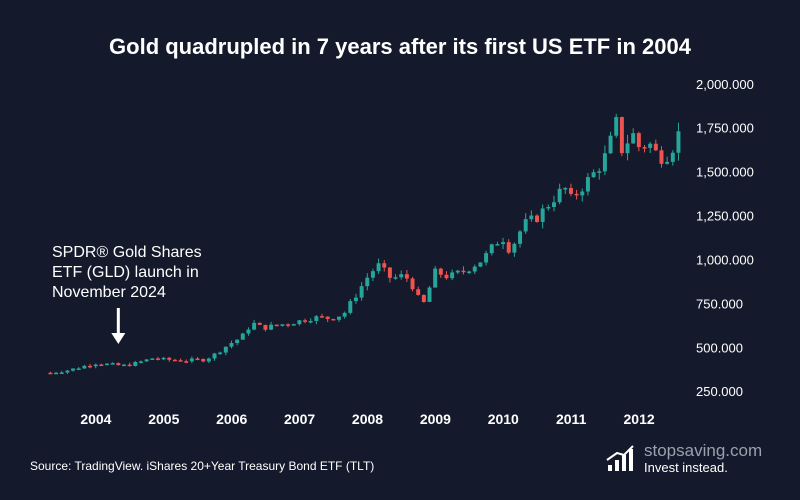 This screenshot has width=800, height=500. What do you see at coordinates (725, 172) in the screenshot?
I see `y-tick-label: 1,500.000` at bounding box center [725, 172].